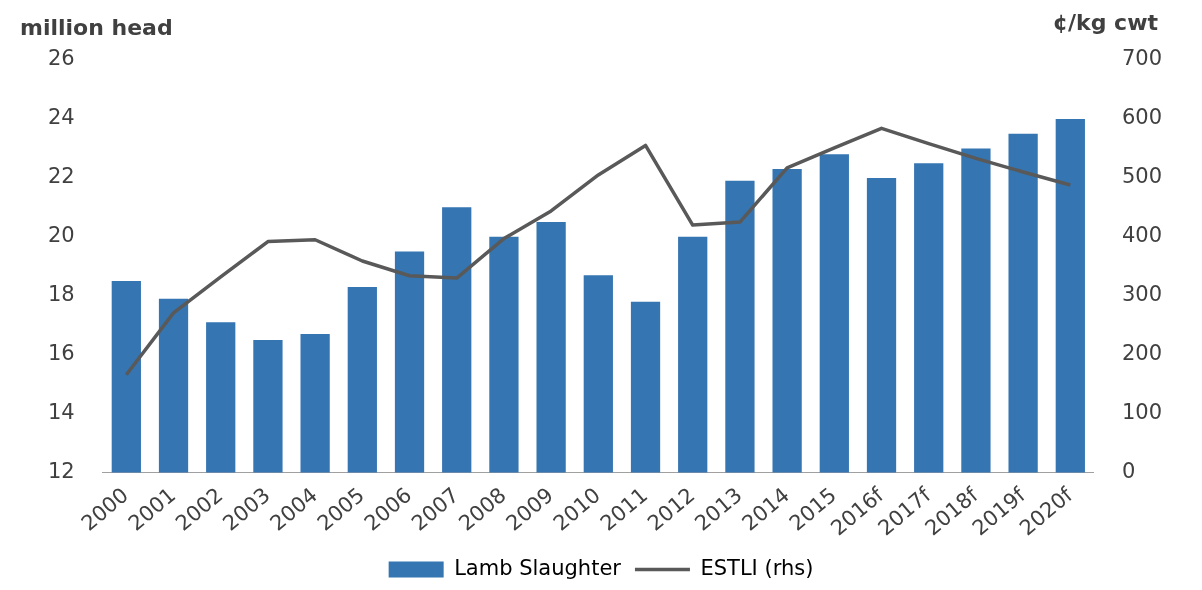 The image size is (1202, 590). What do you see at coordinates (1142, 176) in the screenshot?
I see `y2-tick-label: 500` at bounding box center [1142, 176].